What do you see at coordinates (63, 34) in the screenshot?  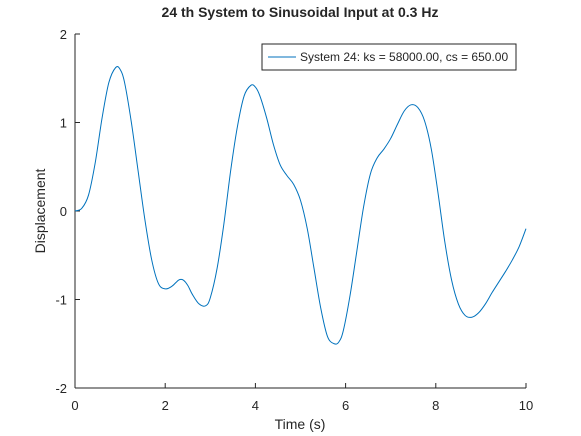 I see `y-tick-label: 2` at bounding box center [63, 34].